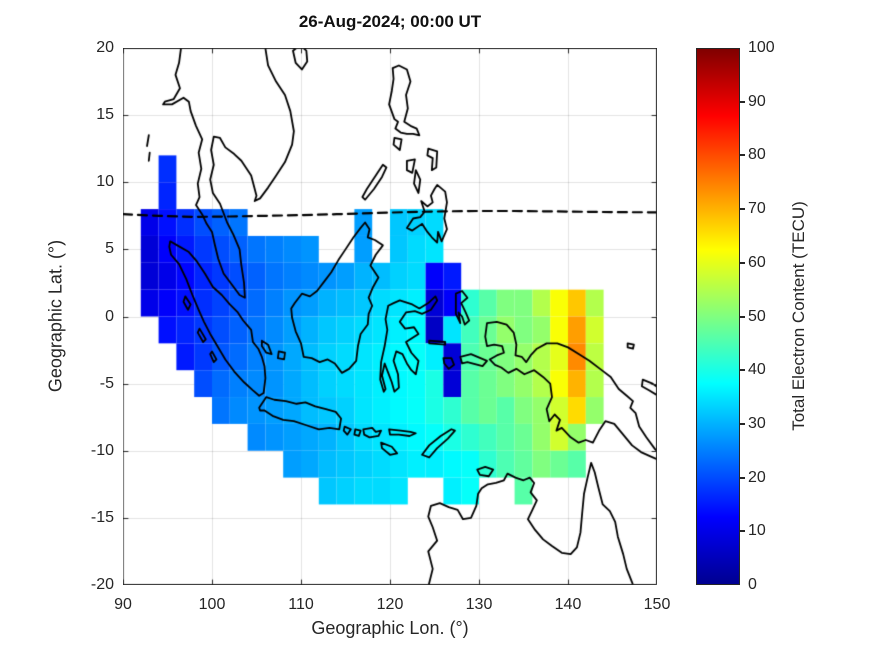  Describe the element at coordinates (109, 316) in the screenshot. I see `y-tick-label: 0` at that location.